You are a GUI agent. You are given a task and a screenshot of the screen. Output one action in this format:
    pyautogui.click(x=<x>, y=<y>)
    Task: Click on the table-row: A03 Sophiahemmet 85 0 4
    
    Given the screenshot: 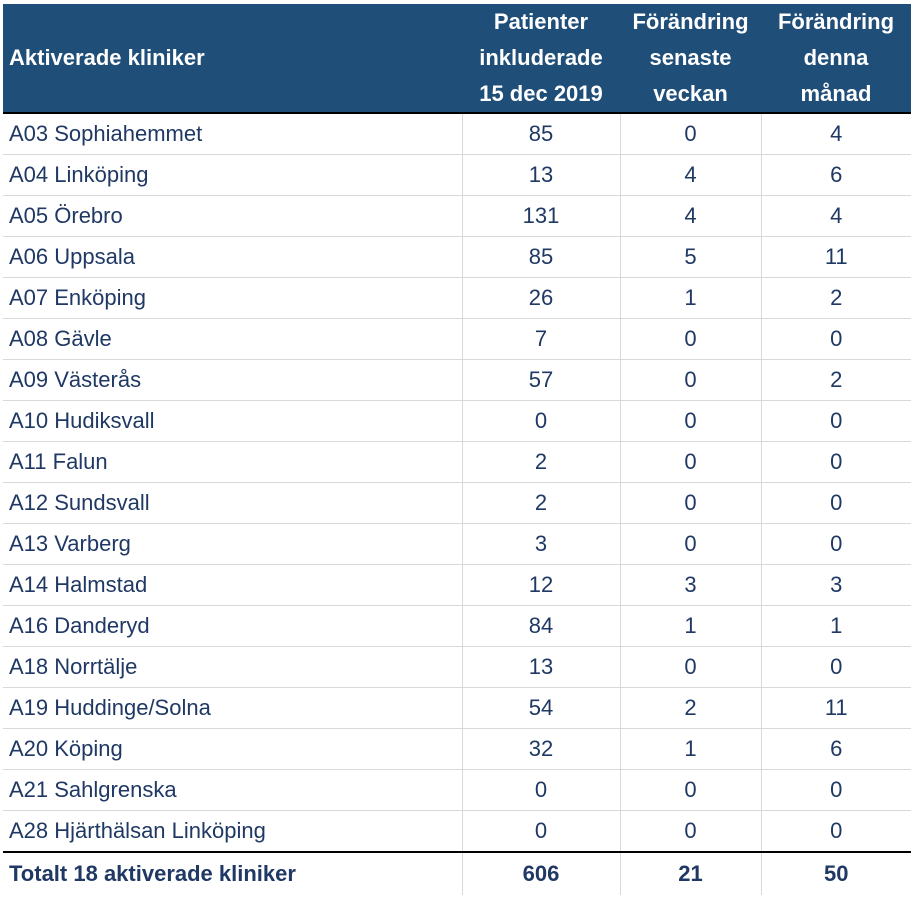 What is the action you would take?
    pyautogui.click(x=457, y=134)
    